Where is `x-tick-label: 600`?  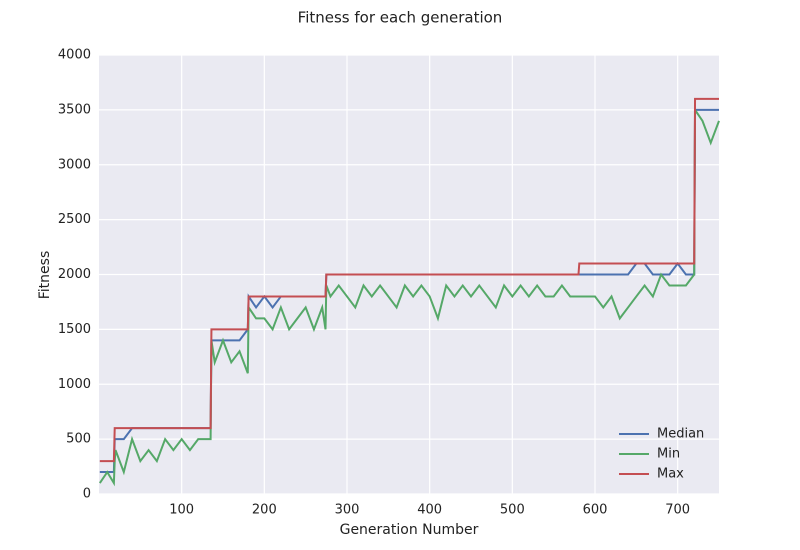 x-tick-label: 600 is located at coordinates (595, 510).